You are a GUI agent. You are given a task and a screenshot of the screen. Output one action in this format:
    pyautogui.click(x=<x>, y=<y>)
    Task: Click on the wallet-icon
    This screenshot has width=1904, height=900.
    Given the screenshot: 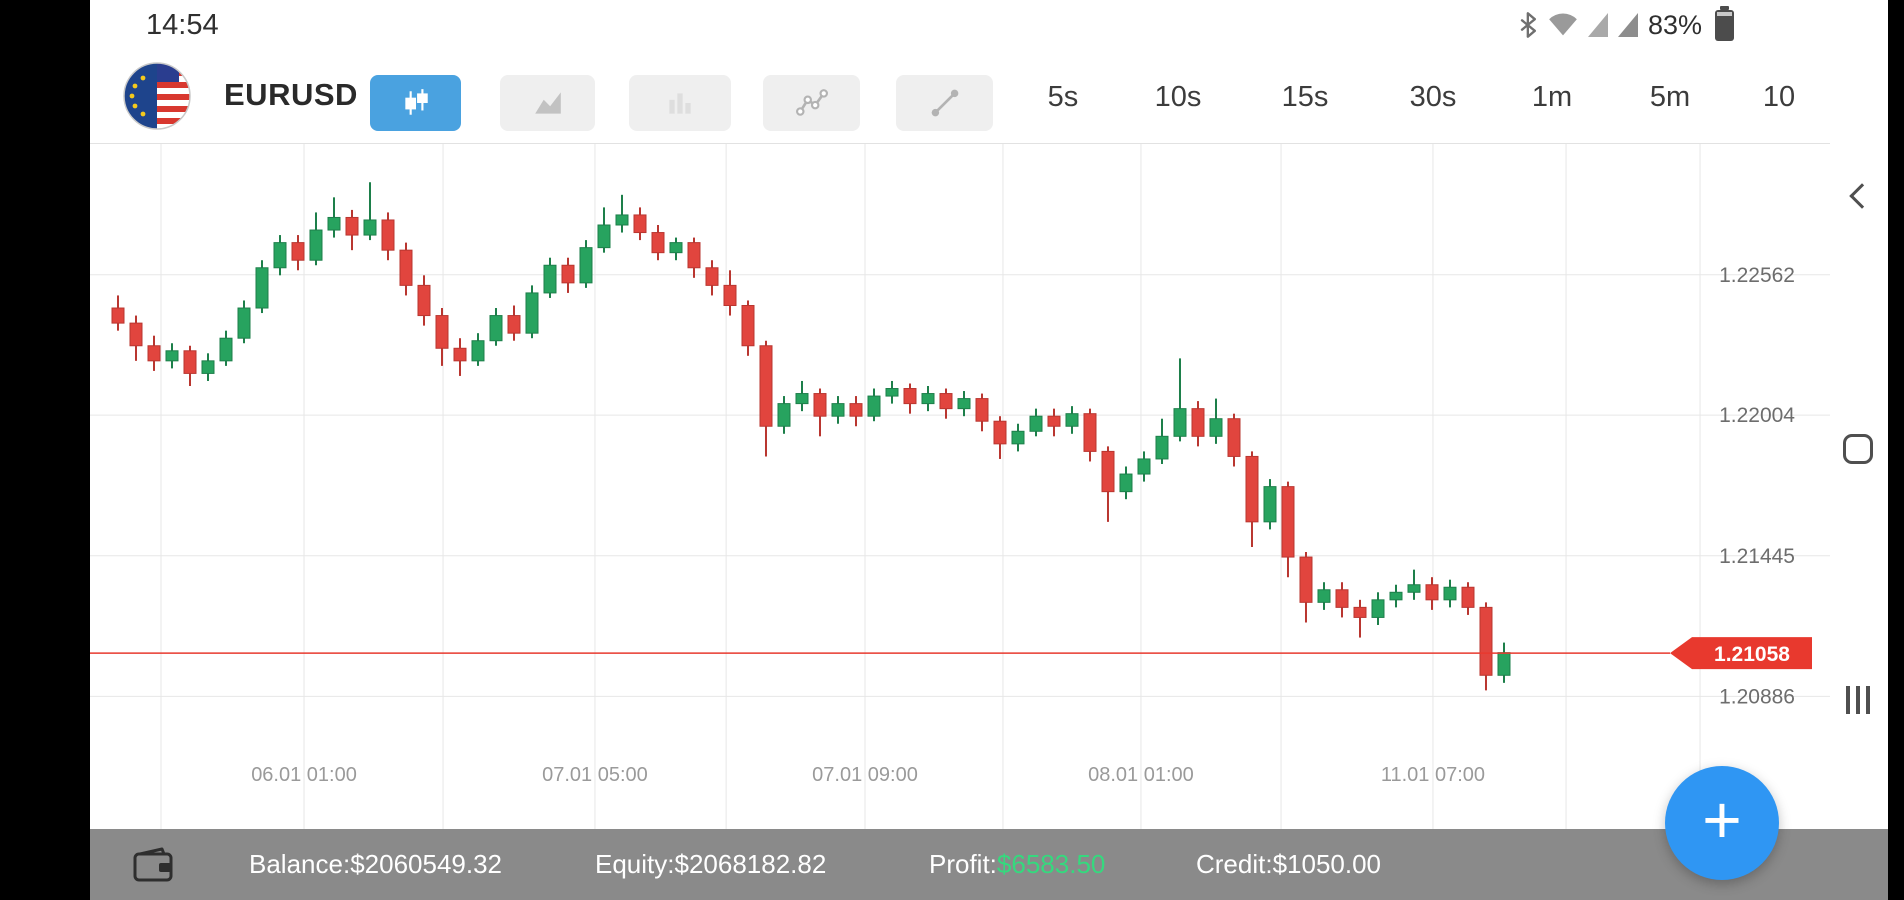 What is the action you would take?
    pyautogui.click(x=153, y=865)
    